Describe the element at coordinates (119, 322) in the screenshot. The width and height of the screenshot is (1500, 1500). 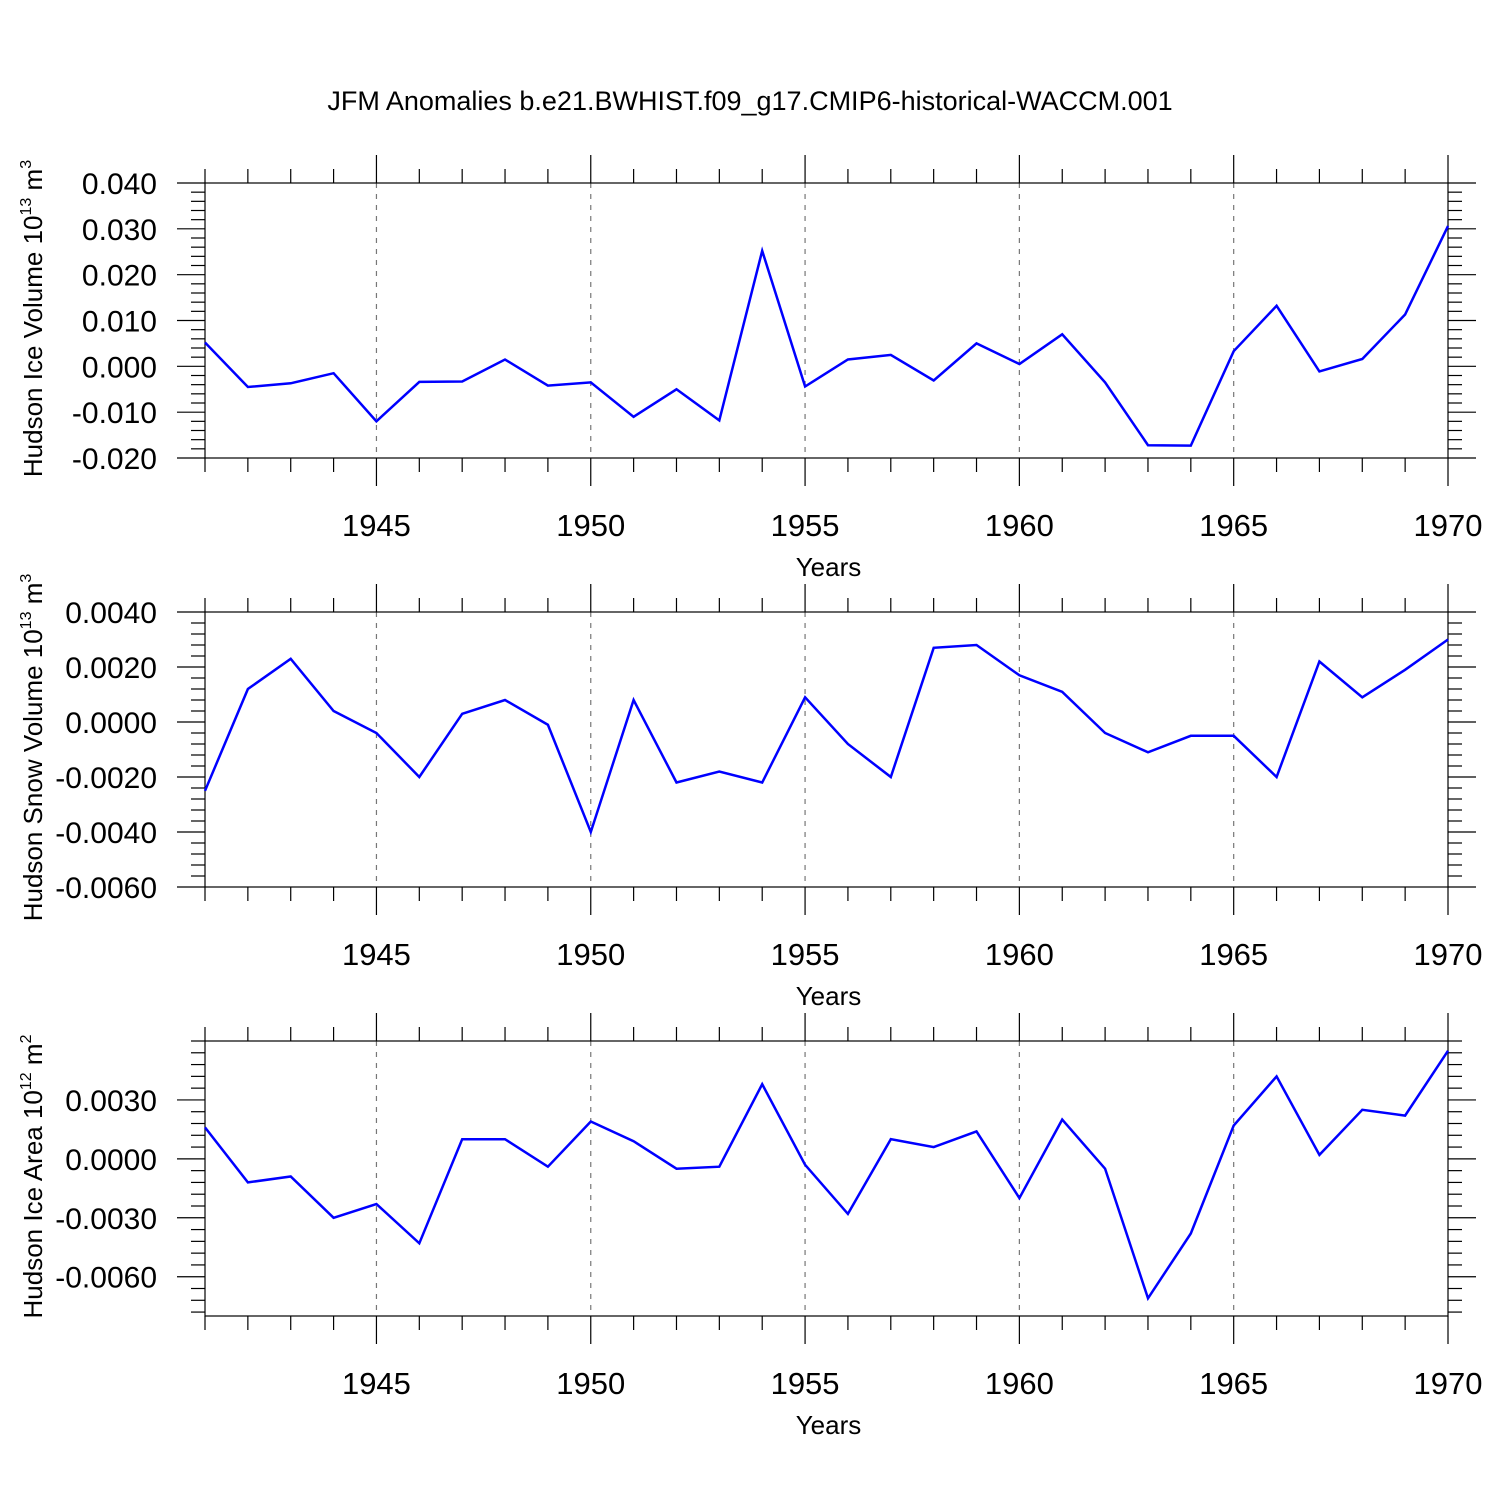
I see `y-tick-label: 0.010` at that location.